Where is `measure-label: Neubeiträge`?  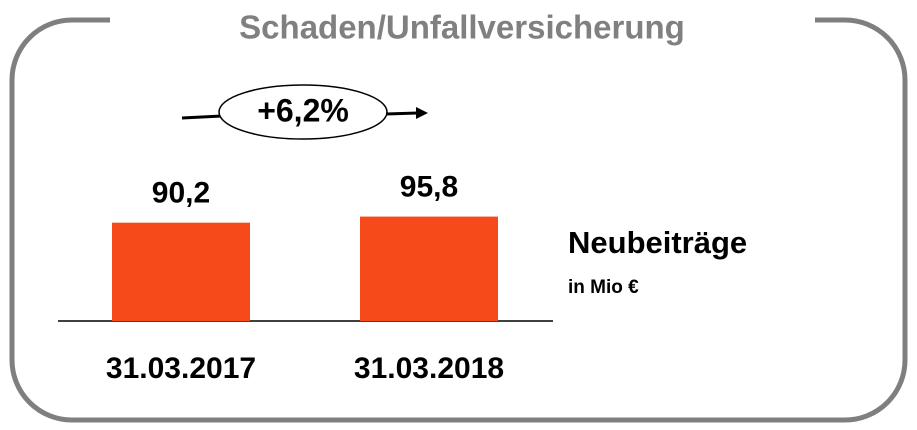
measure-label: Neubeiträge is located at coordinates (657, 242).